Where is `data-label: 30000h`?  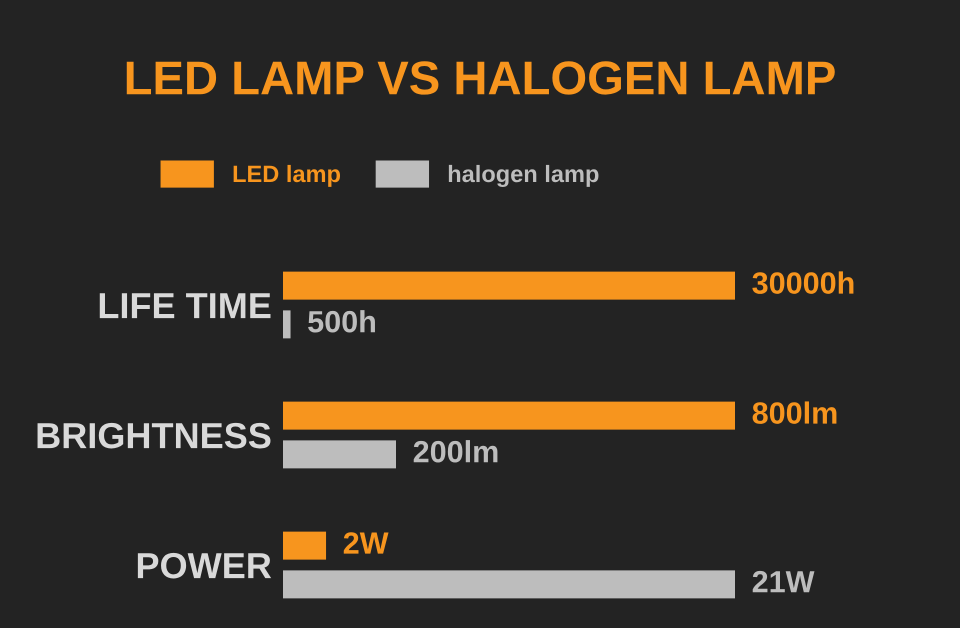 data-label: 30000h is located at coordinates (803, 282).